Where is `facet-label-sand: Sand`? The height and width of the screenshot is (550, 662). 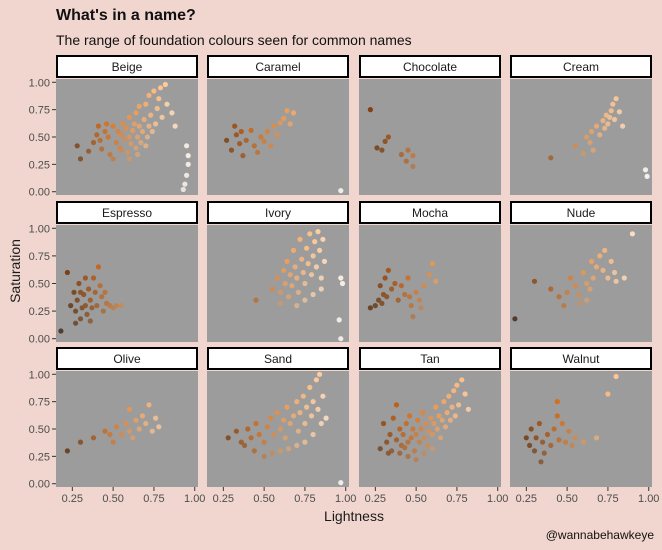
facet-label-sand: Sand is located at coordinates (278, 359).